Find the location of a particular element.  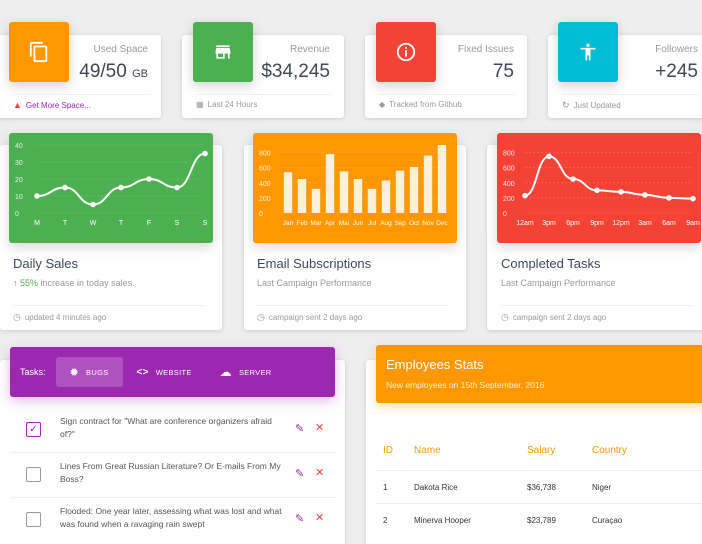

cell-id: 2 is located at coordinates (385, 520).